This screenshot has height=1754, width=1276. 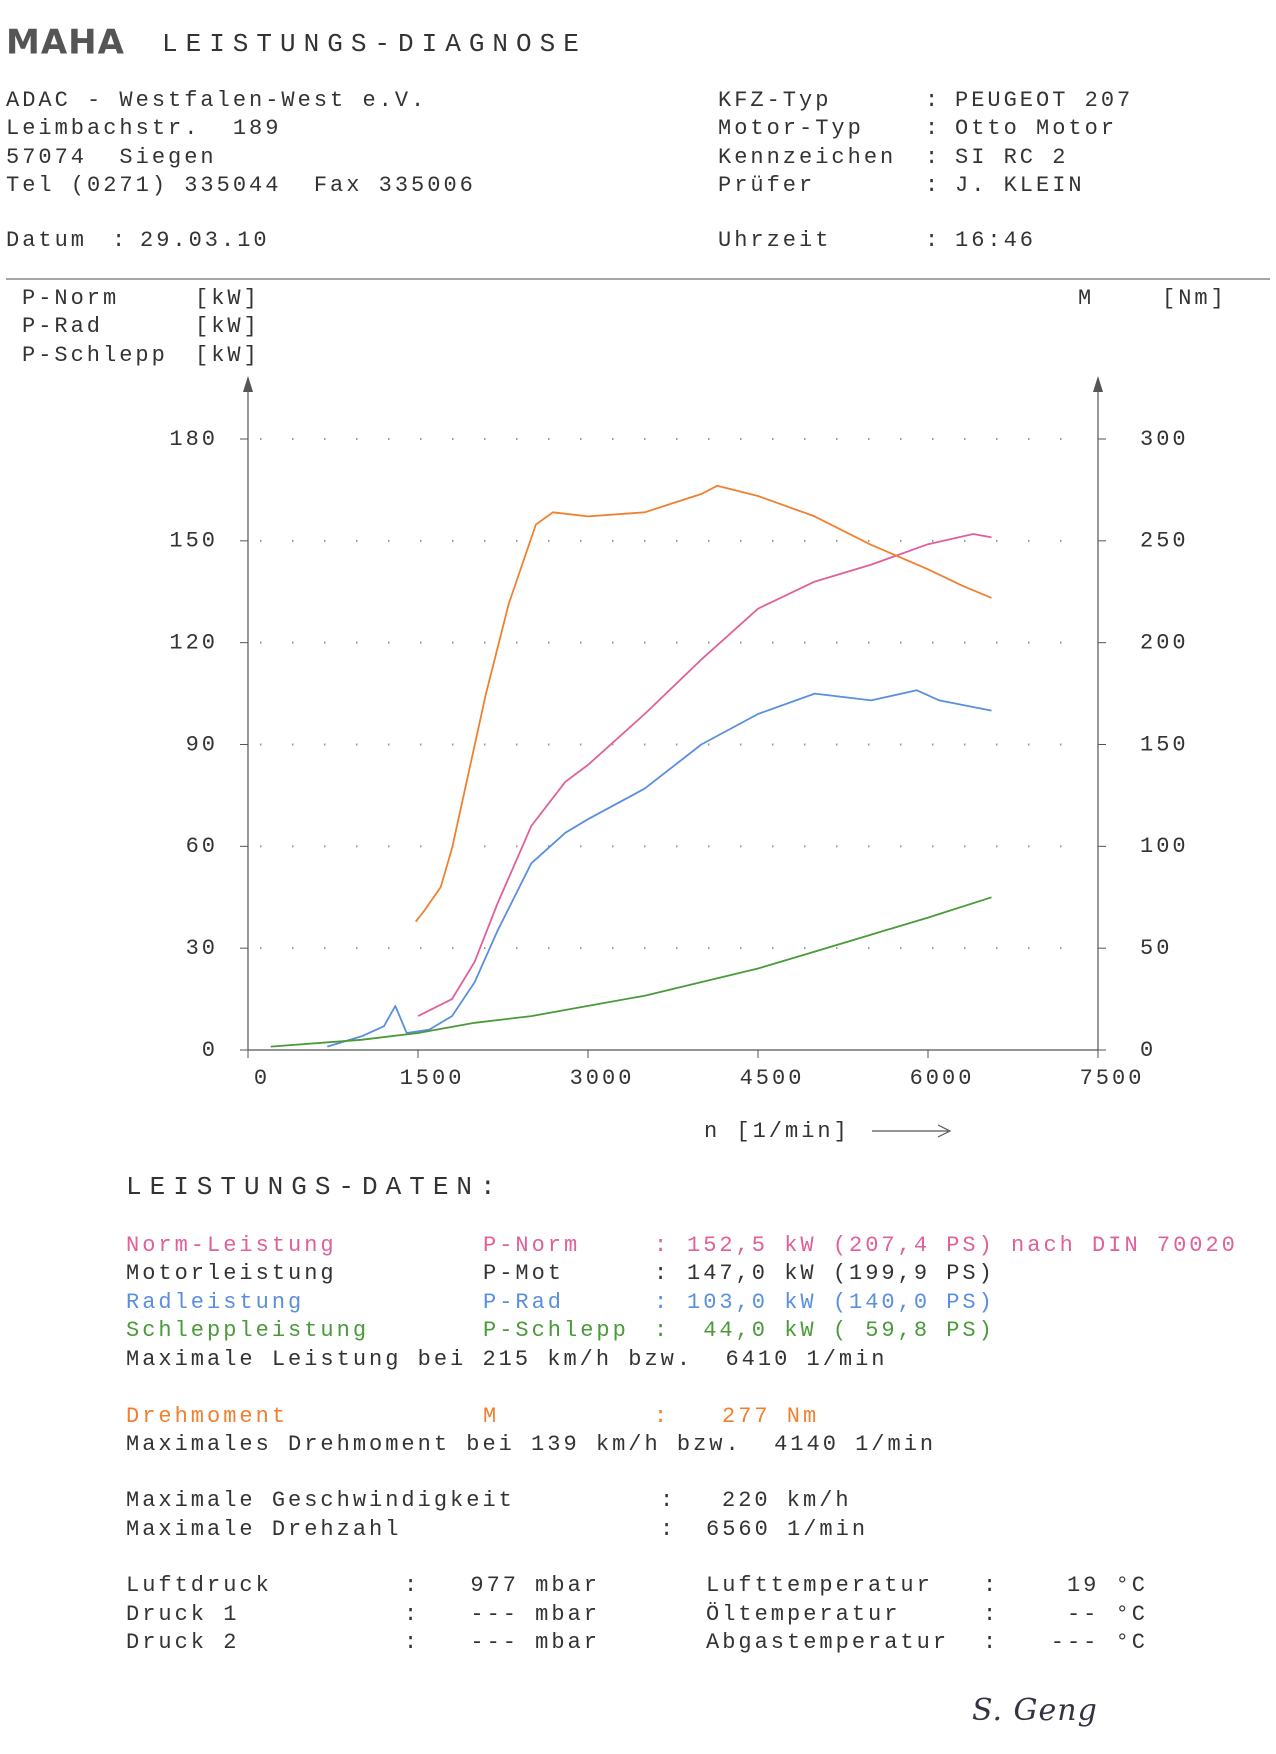 What do you see at coordinates (315, 1187) in the screenshot?
I see `results-title: LEISTUNGS-DATEN:` at bounding box center [315, 1187].